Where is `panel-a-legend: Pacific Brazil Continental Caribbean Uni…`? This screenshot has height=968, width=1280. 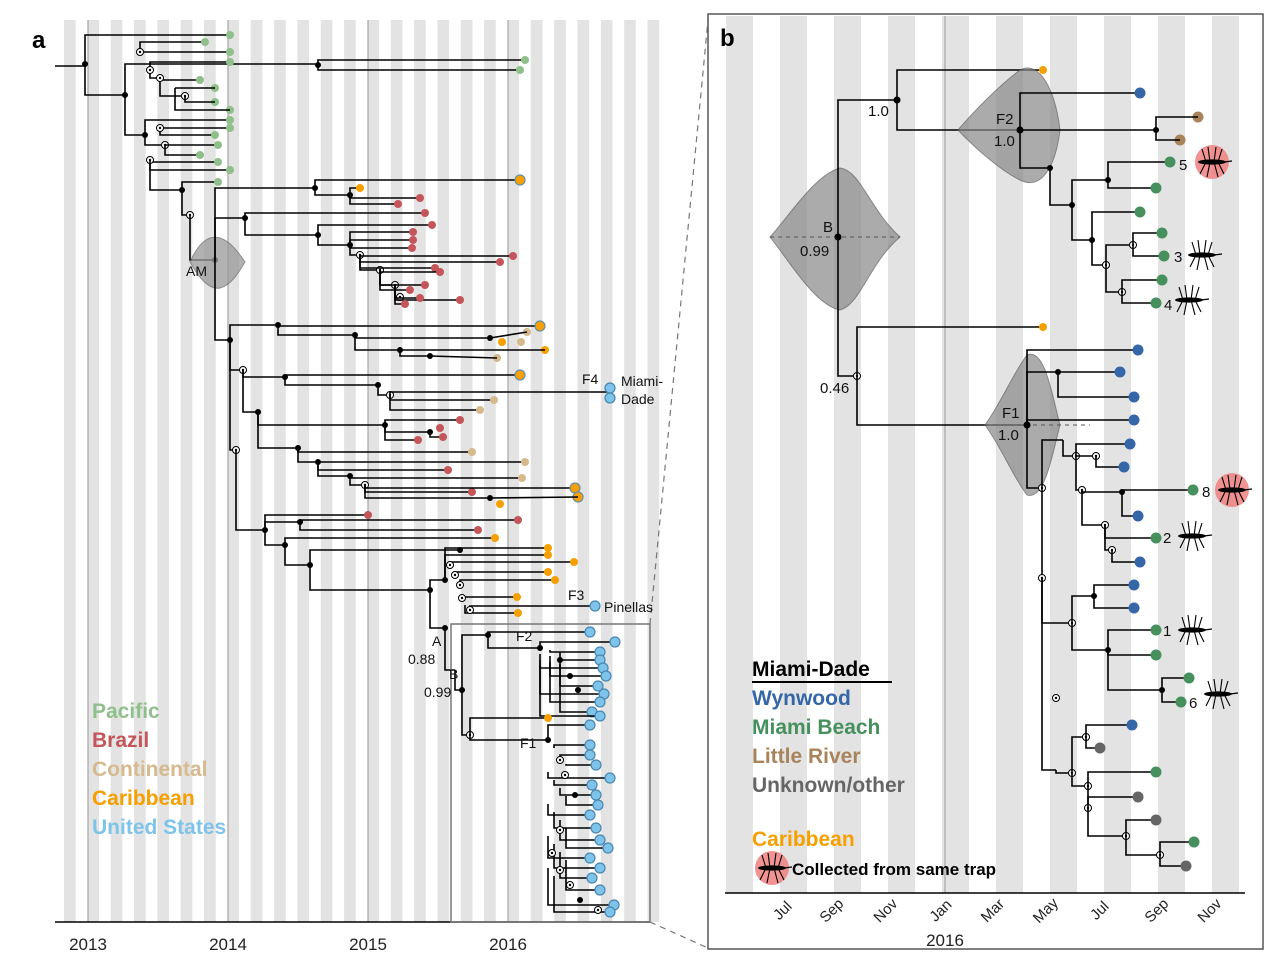 panel-a-legend: Pacific Brazil Continental Caribbean Uni… is located at coordinates (159, 769).